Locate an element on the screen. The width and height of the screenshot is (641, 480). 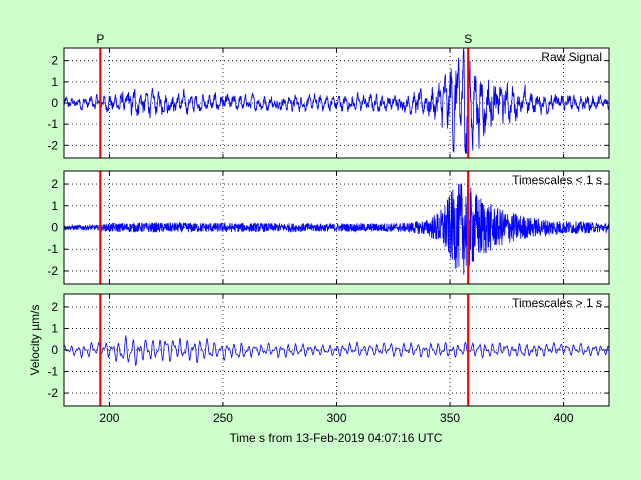
x-tick-label: 350 is located at coordinates (450, 418).